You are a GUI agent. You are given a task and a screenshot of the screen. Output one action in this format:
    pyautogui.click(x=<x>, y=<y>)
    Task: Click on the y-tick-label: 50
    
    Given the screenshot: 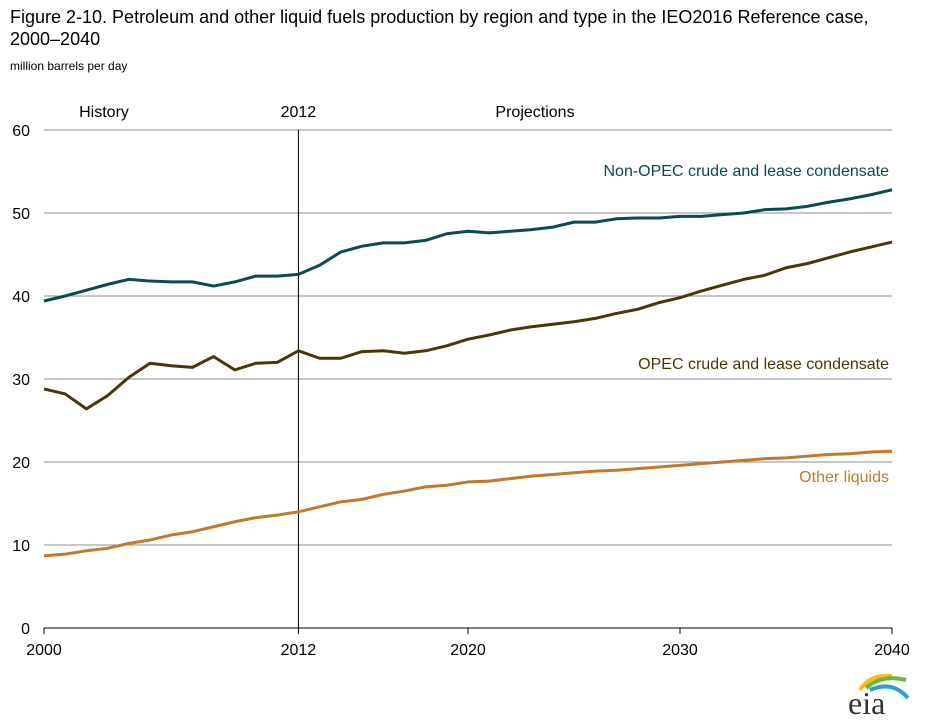 What is the action you would take?
    pyautogui.click(x=21, y=214)
    